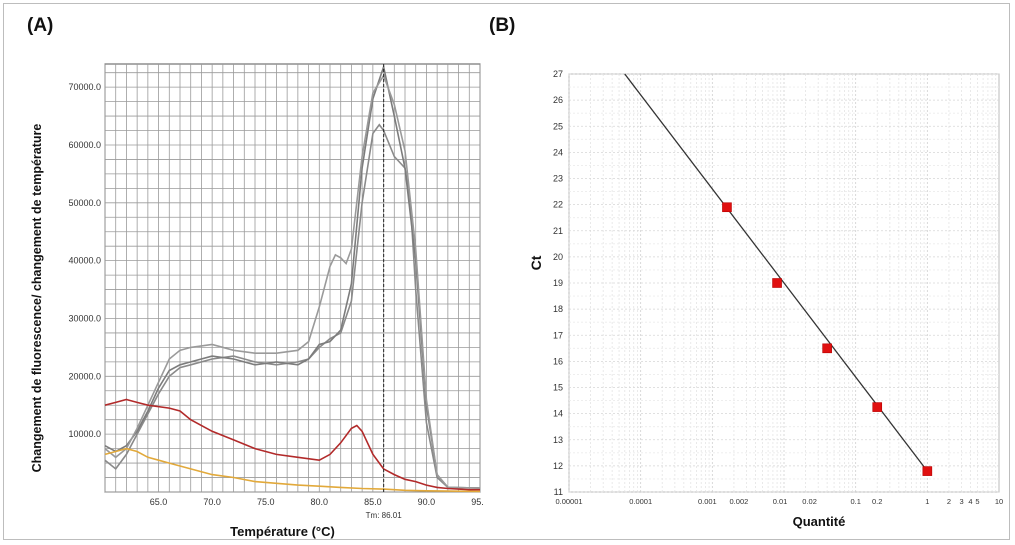 The height and width of the screenshot is (545, 1015). I want to click on x-tick-label: 80.0, so click(320, 502).